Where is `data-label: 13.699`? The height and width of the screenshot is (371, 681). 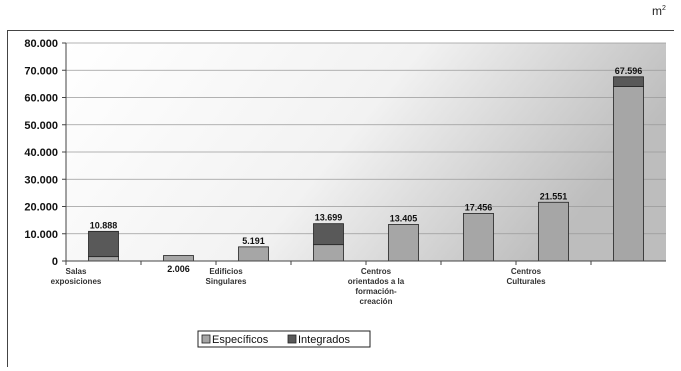 data-label: 13.699 is located at coordinates (329, 218).